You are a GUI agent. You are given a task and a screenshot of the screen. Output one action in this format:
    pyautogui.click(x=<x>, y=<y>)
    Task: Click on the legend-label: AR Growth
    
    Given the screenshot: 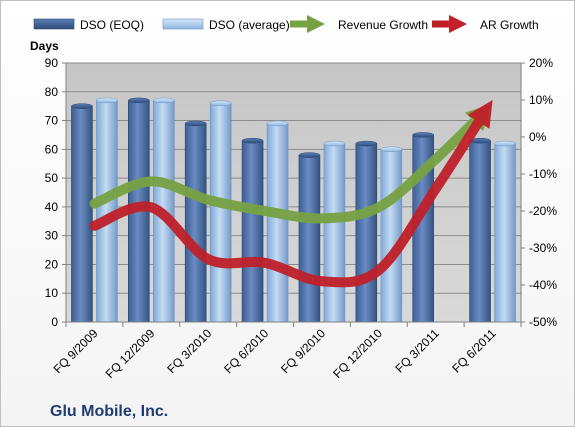 What is the action you would take?
    pyautogui.click(x=509, y=25)
    